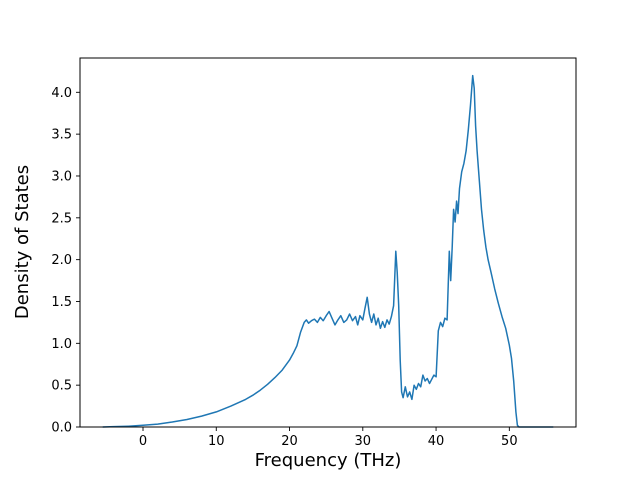 This screenshot has height=484, width=640. What do you see at coordinates (61, 344) in the screenshot?
I see `y-tick-label: 1.0` at bounding box center [61, 344].